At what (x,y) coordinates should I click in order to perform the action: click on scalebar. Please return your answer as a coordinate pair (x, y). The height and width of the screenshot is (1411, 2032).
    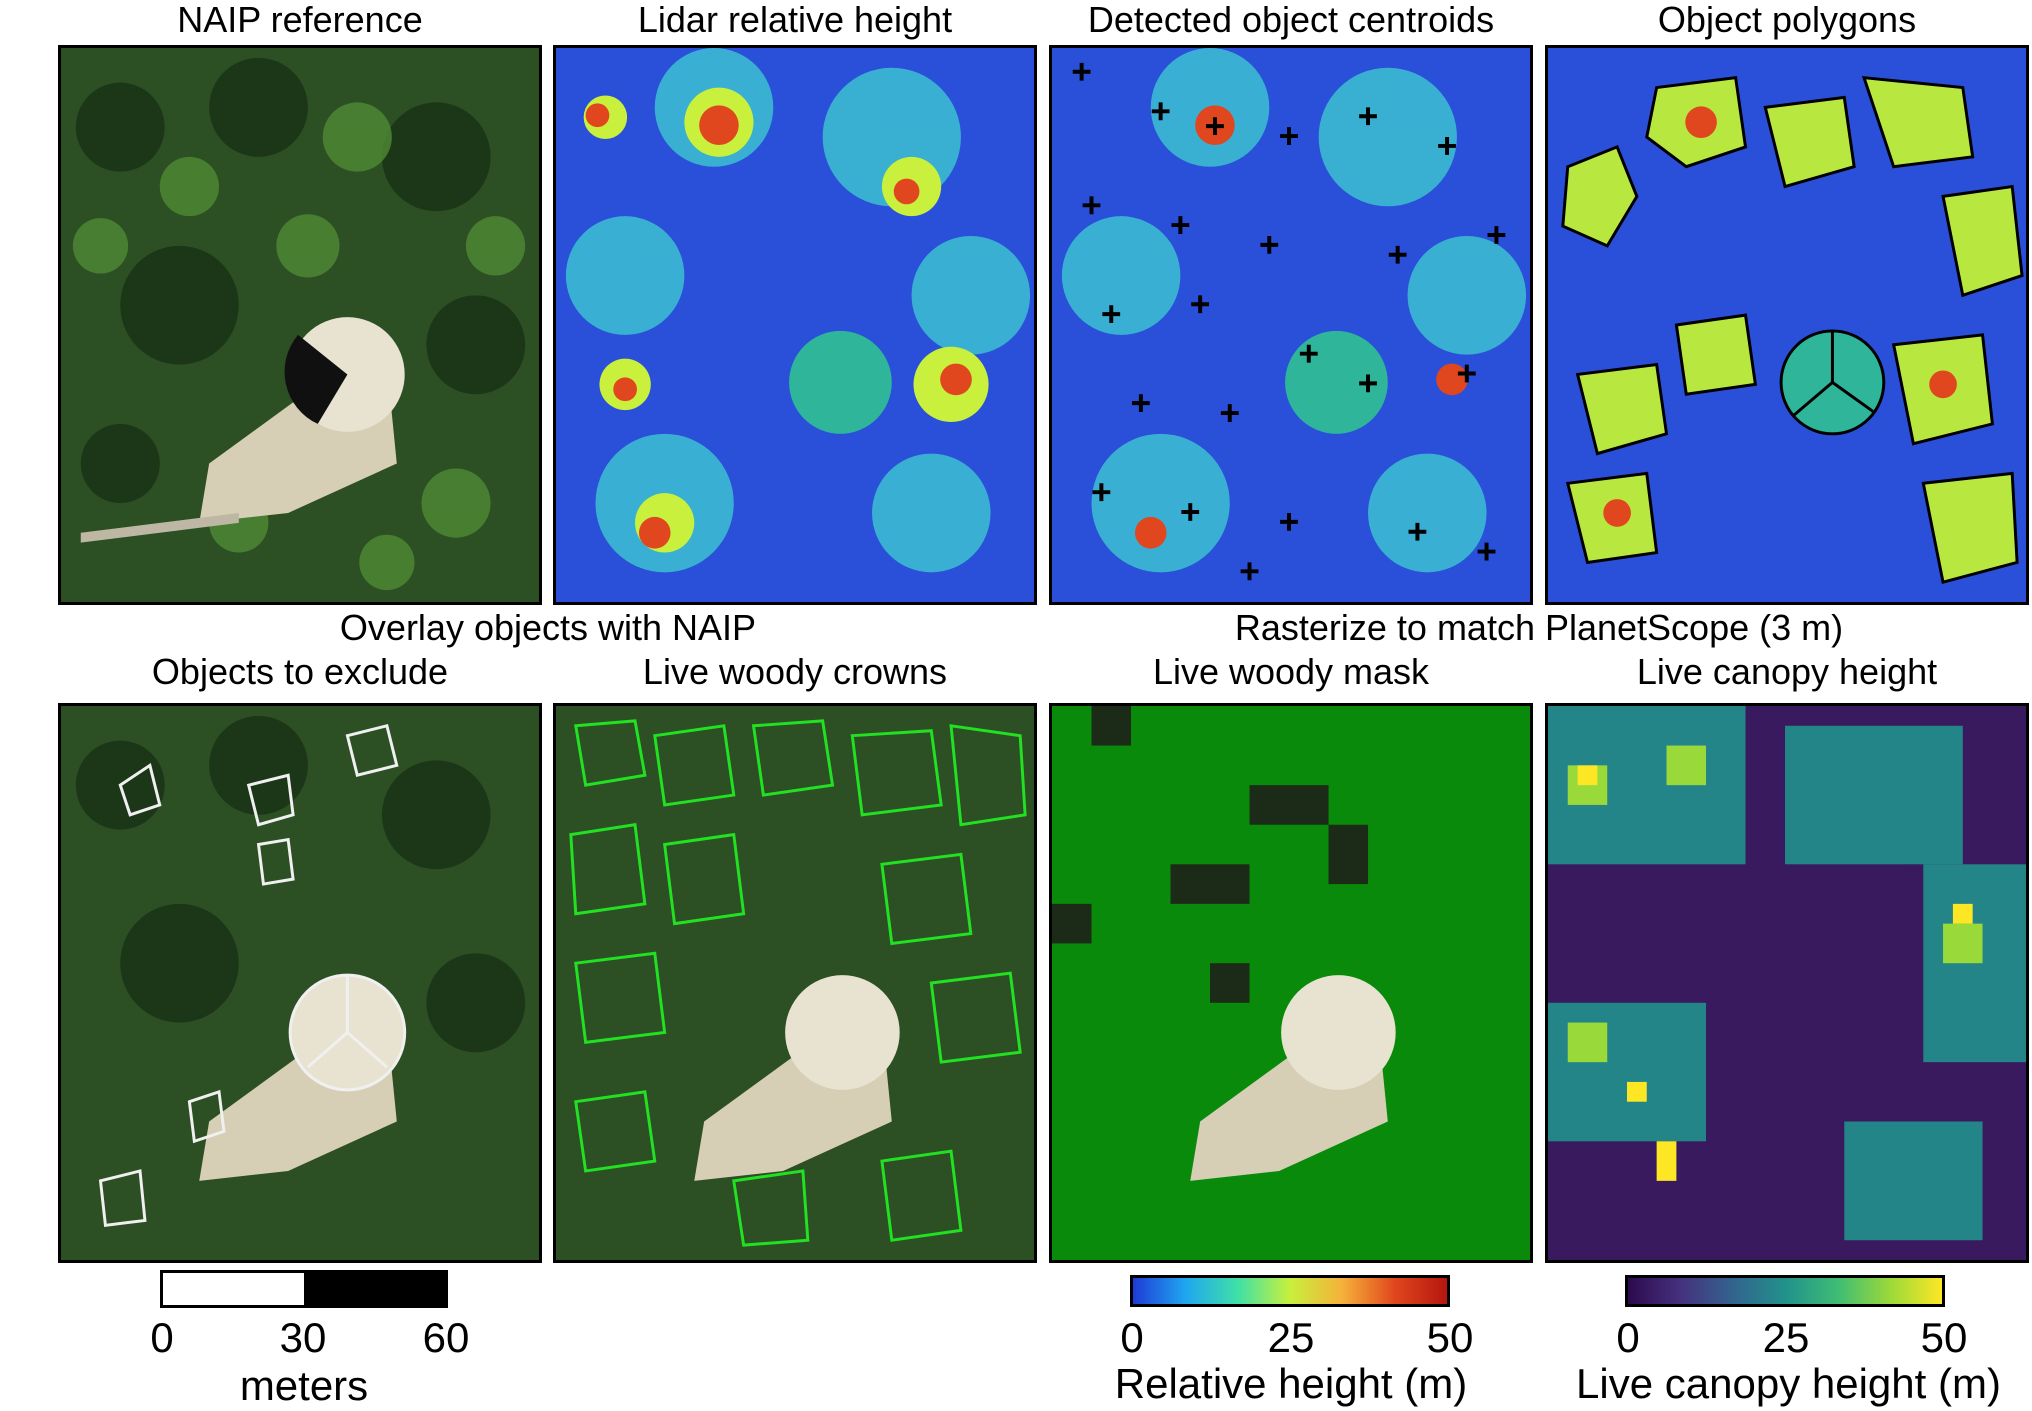
    Looking at the image, I should click on (304, 1289).